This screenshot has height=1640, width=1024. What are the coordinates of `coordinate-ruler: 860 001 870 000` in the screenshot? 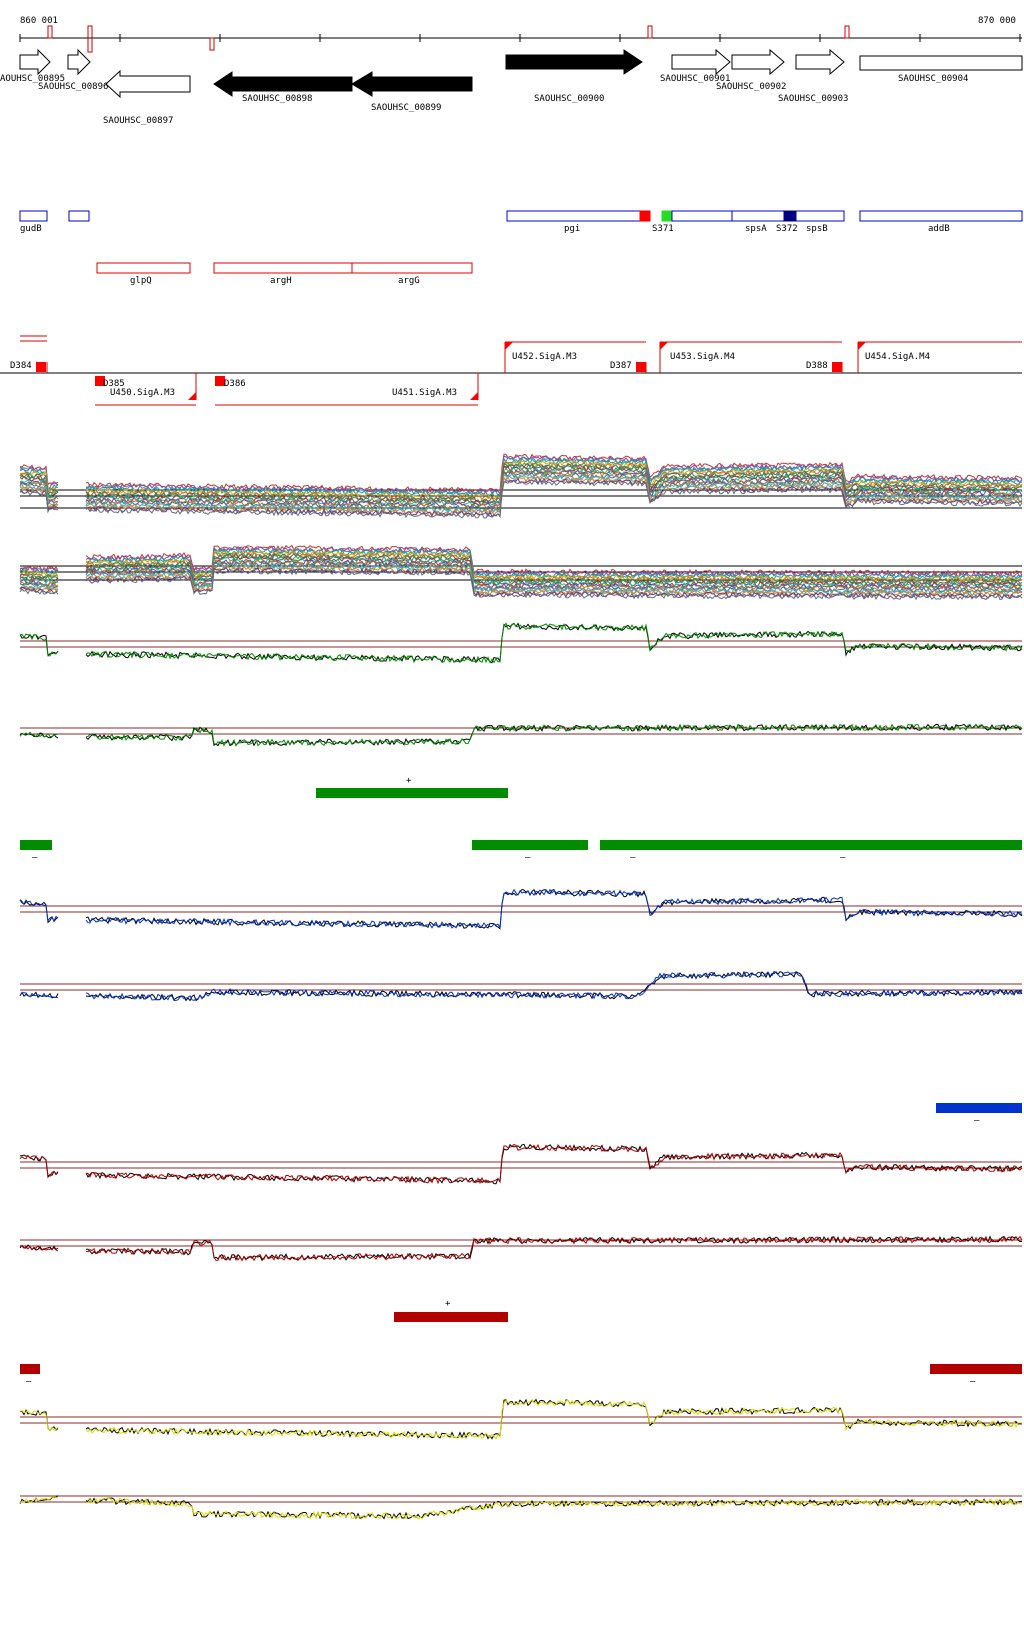 It's located at (521, 34).